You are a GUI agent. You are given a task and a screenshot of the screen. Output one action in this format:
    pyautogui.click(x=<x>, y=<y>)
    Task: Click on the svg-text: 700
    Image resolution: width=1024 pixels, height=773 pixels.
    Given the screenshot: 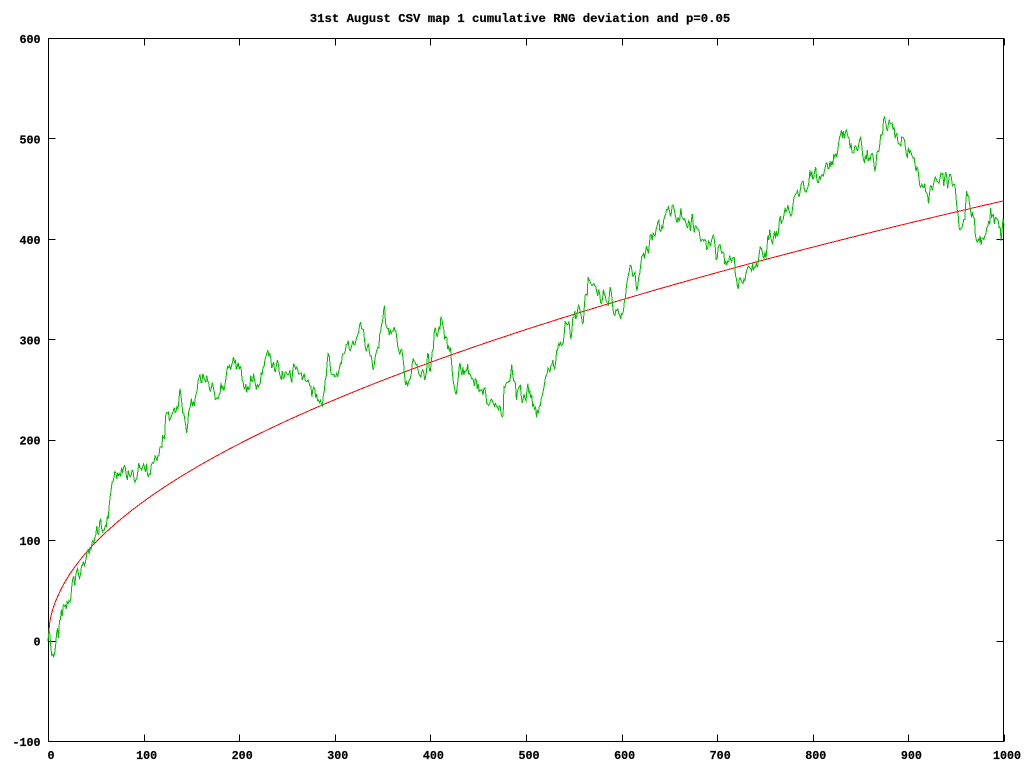 What is the action you would take?
    pyautogui.click(x=720, y=756)
    